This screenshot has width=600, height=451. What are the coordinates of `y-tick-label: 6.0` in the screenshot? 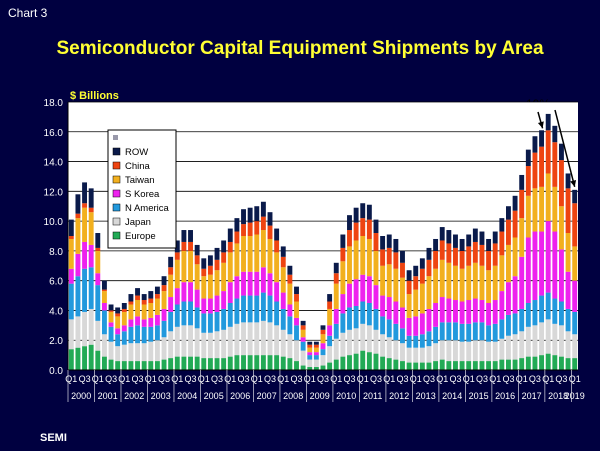 It's located at (56, 282).